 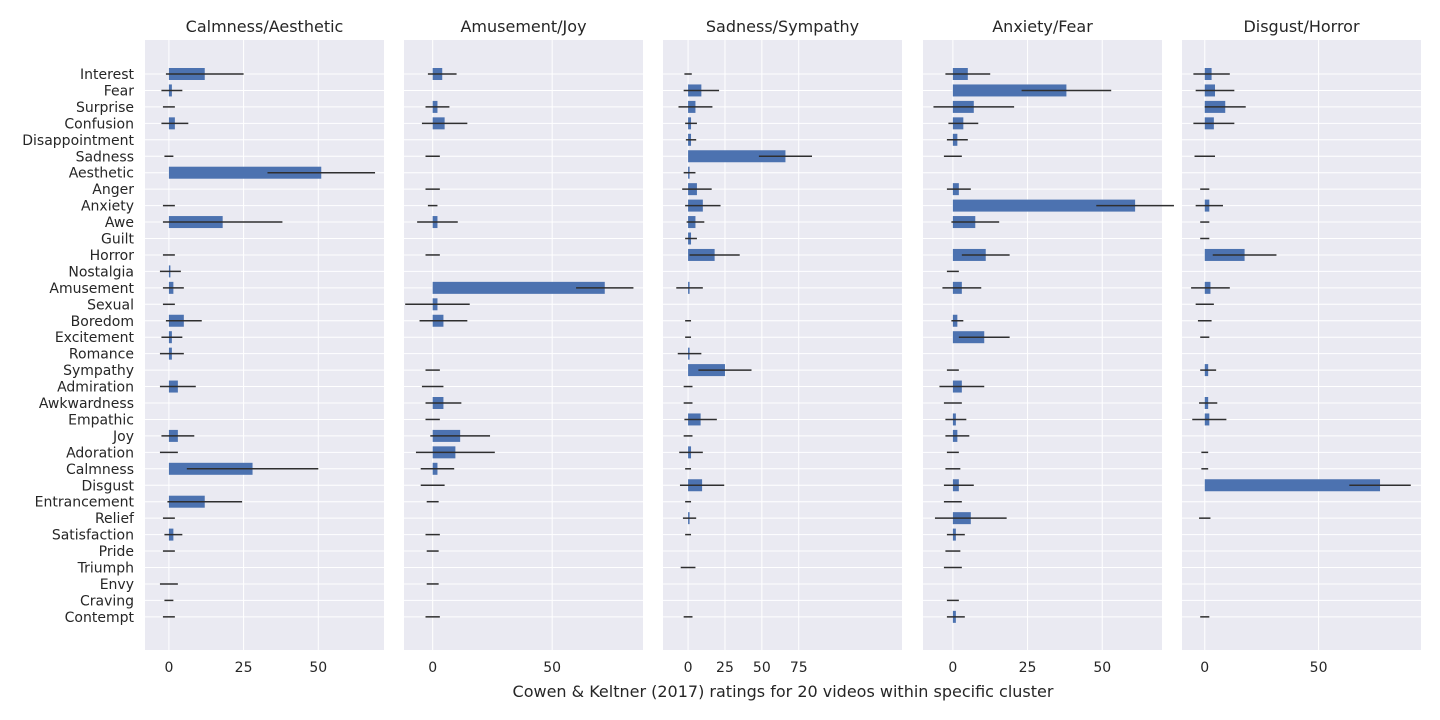 What do you see at coordinates (100, 453) in the screenshot?
I see `category-label: Adoration` at bounding box center [100, 453].